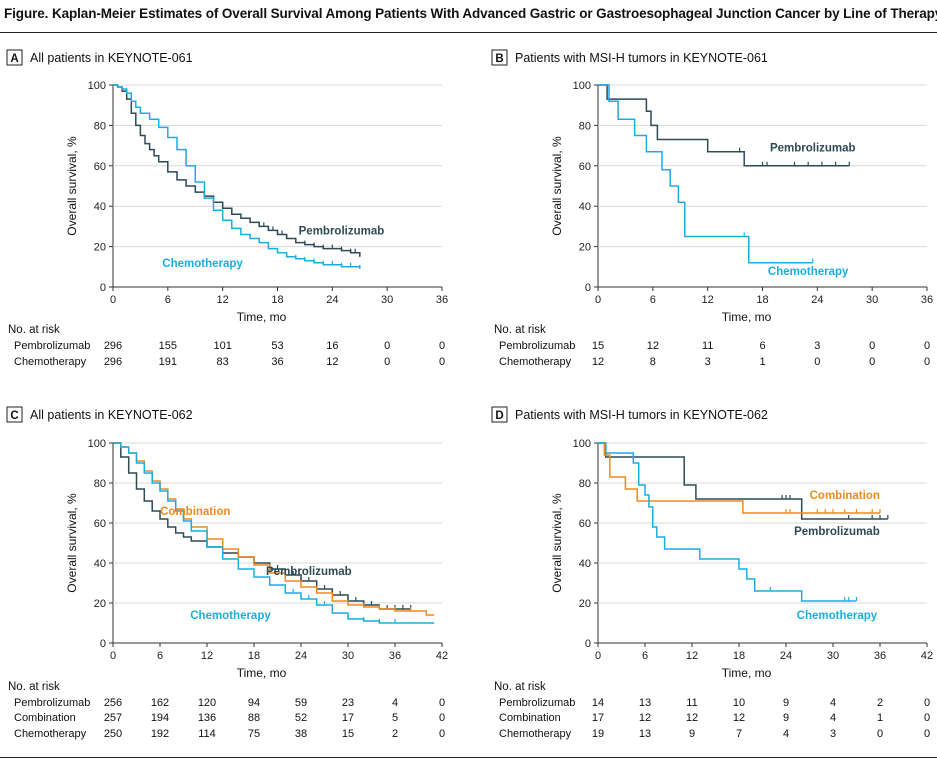 The image size is (937, 760). I want to click on at-risk-count: 52, so click(301, 718).